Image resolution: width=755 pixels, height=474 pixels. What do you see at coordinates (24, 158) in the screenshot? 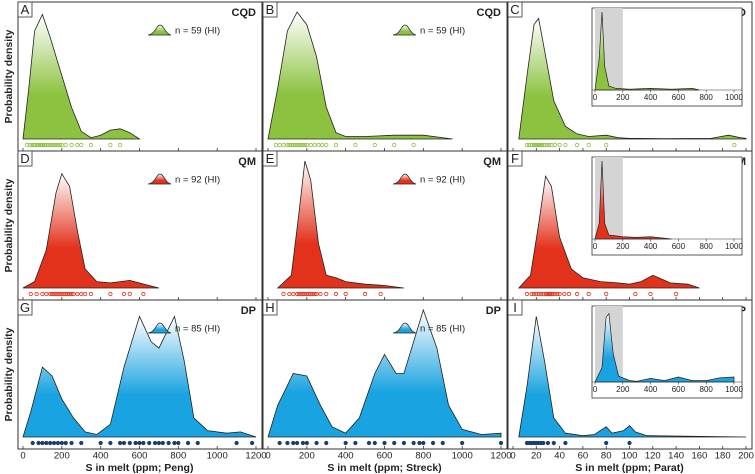
I see `panel-letter: D` at bounding box center [24, 158].